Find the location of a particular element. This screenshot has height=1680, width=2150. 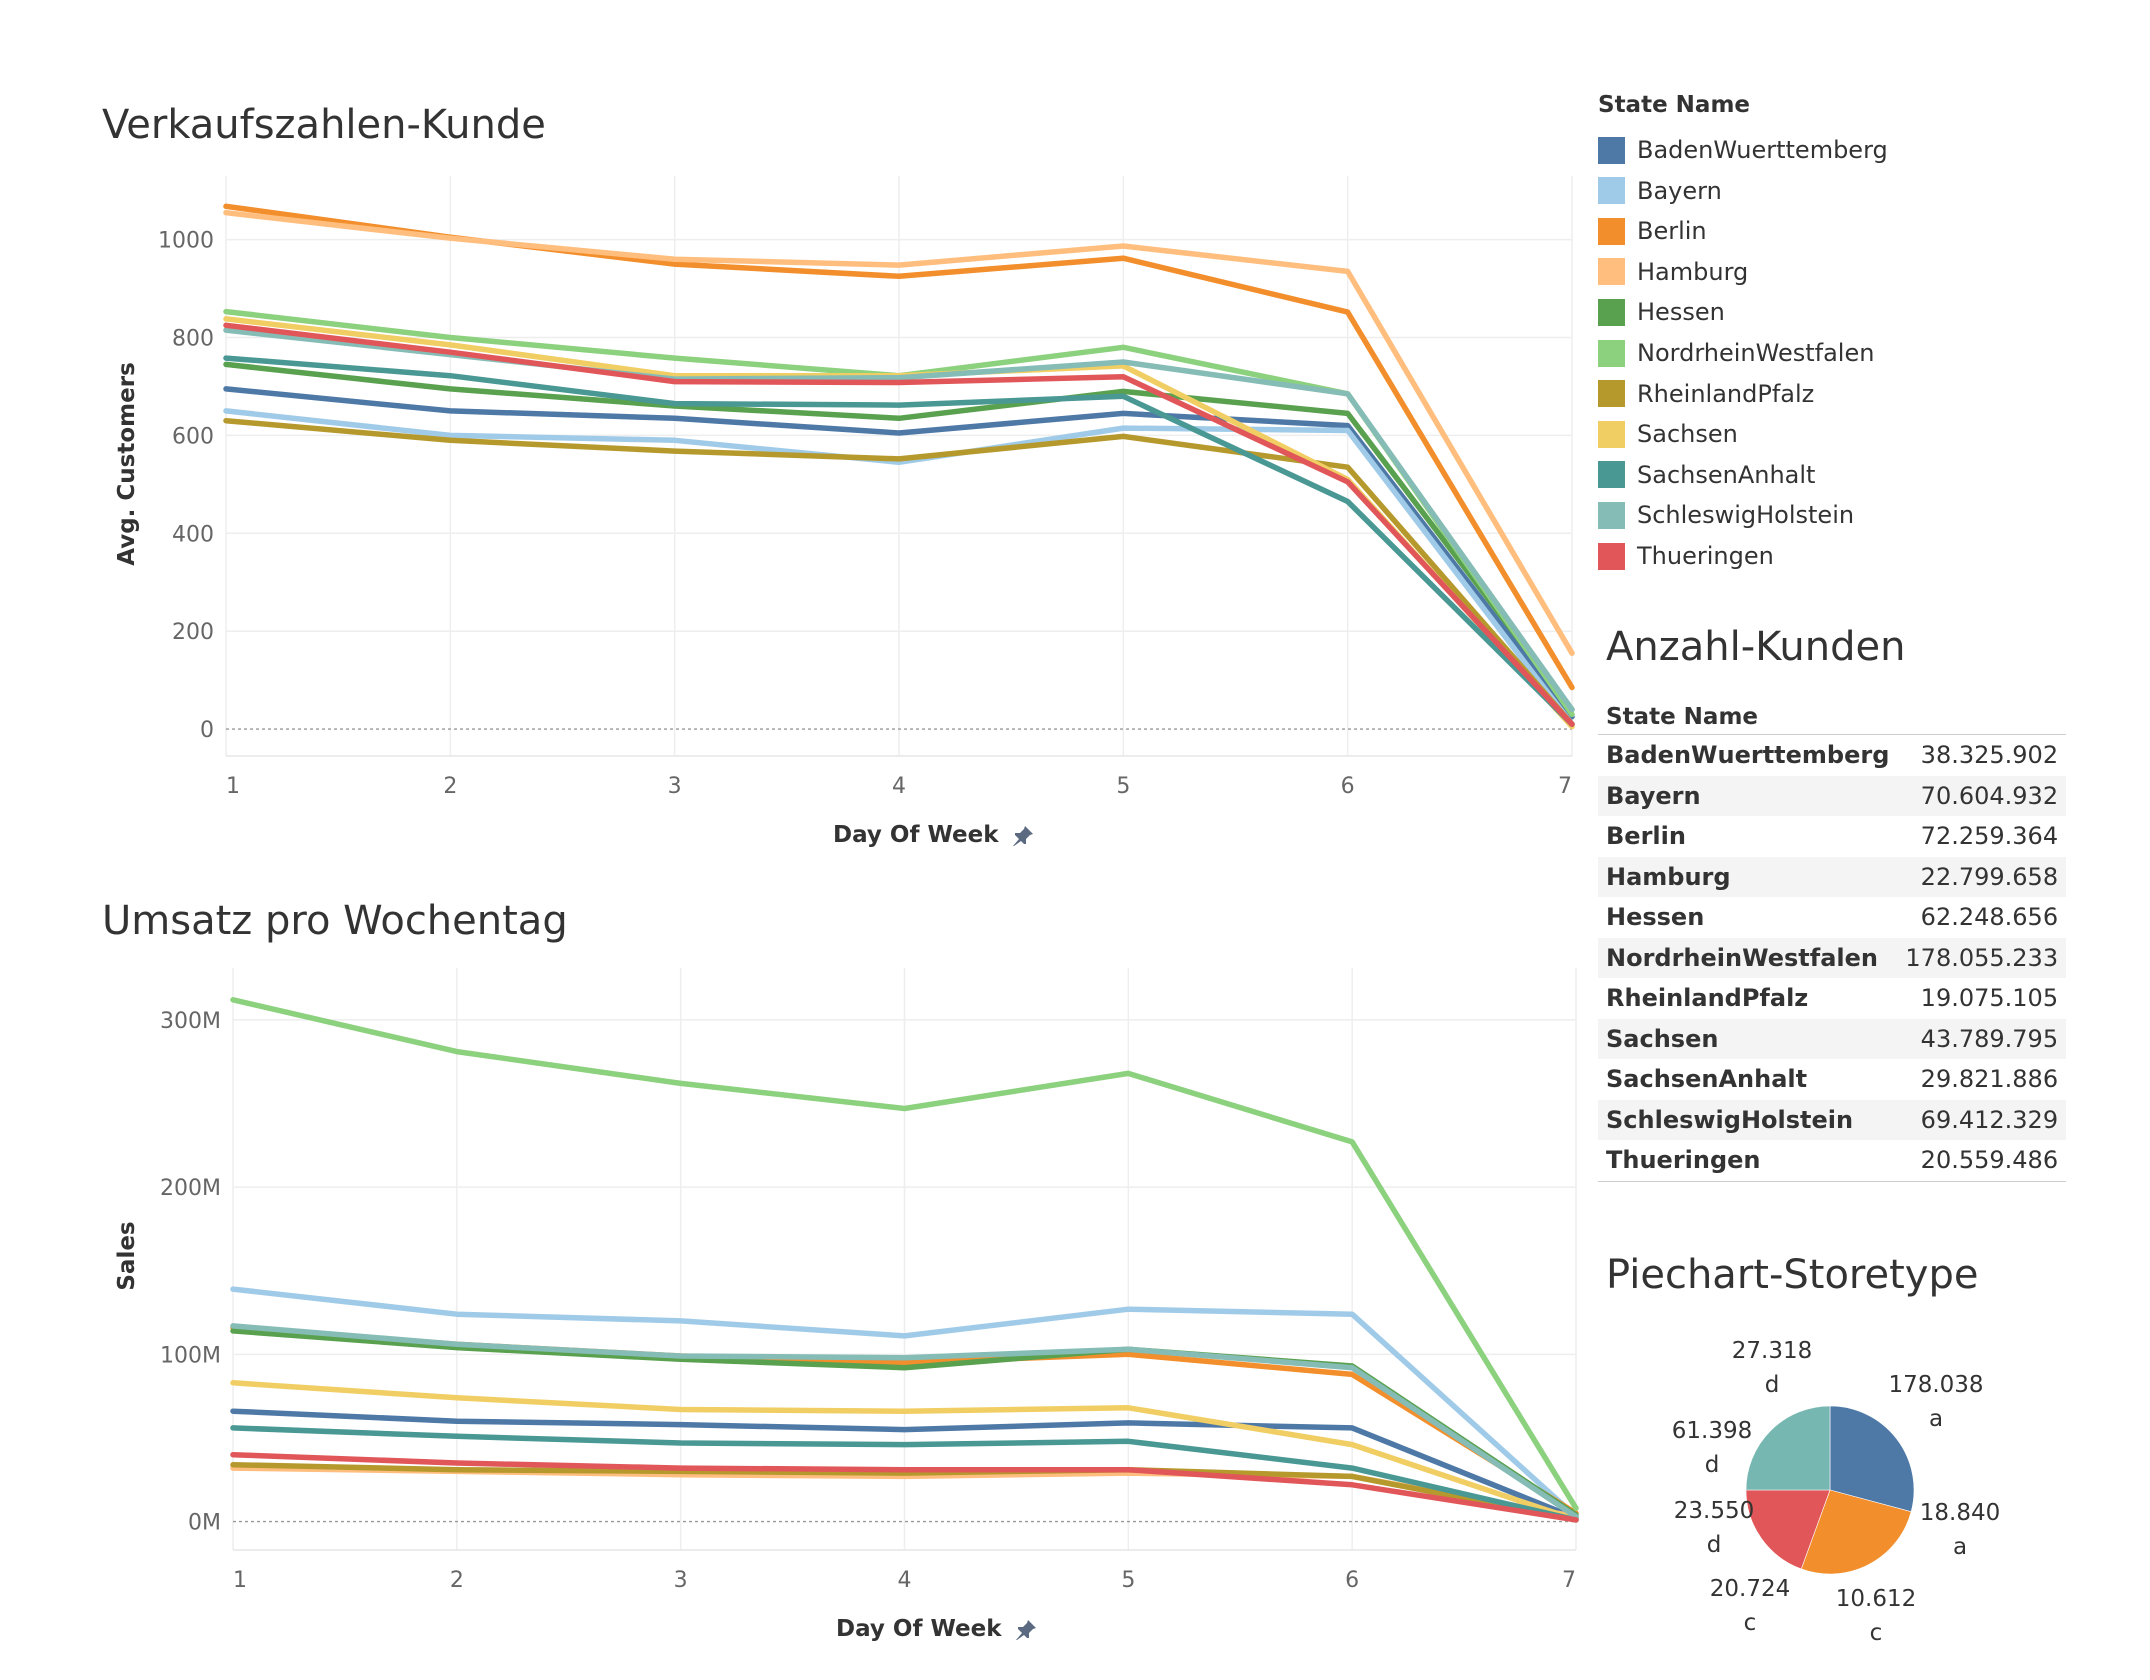

legend-label: RheinlandPfalz is located at coordinates (1726, 393).